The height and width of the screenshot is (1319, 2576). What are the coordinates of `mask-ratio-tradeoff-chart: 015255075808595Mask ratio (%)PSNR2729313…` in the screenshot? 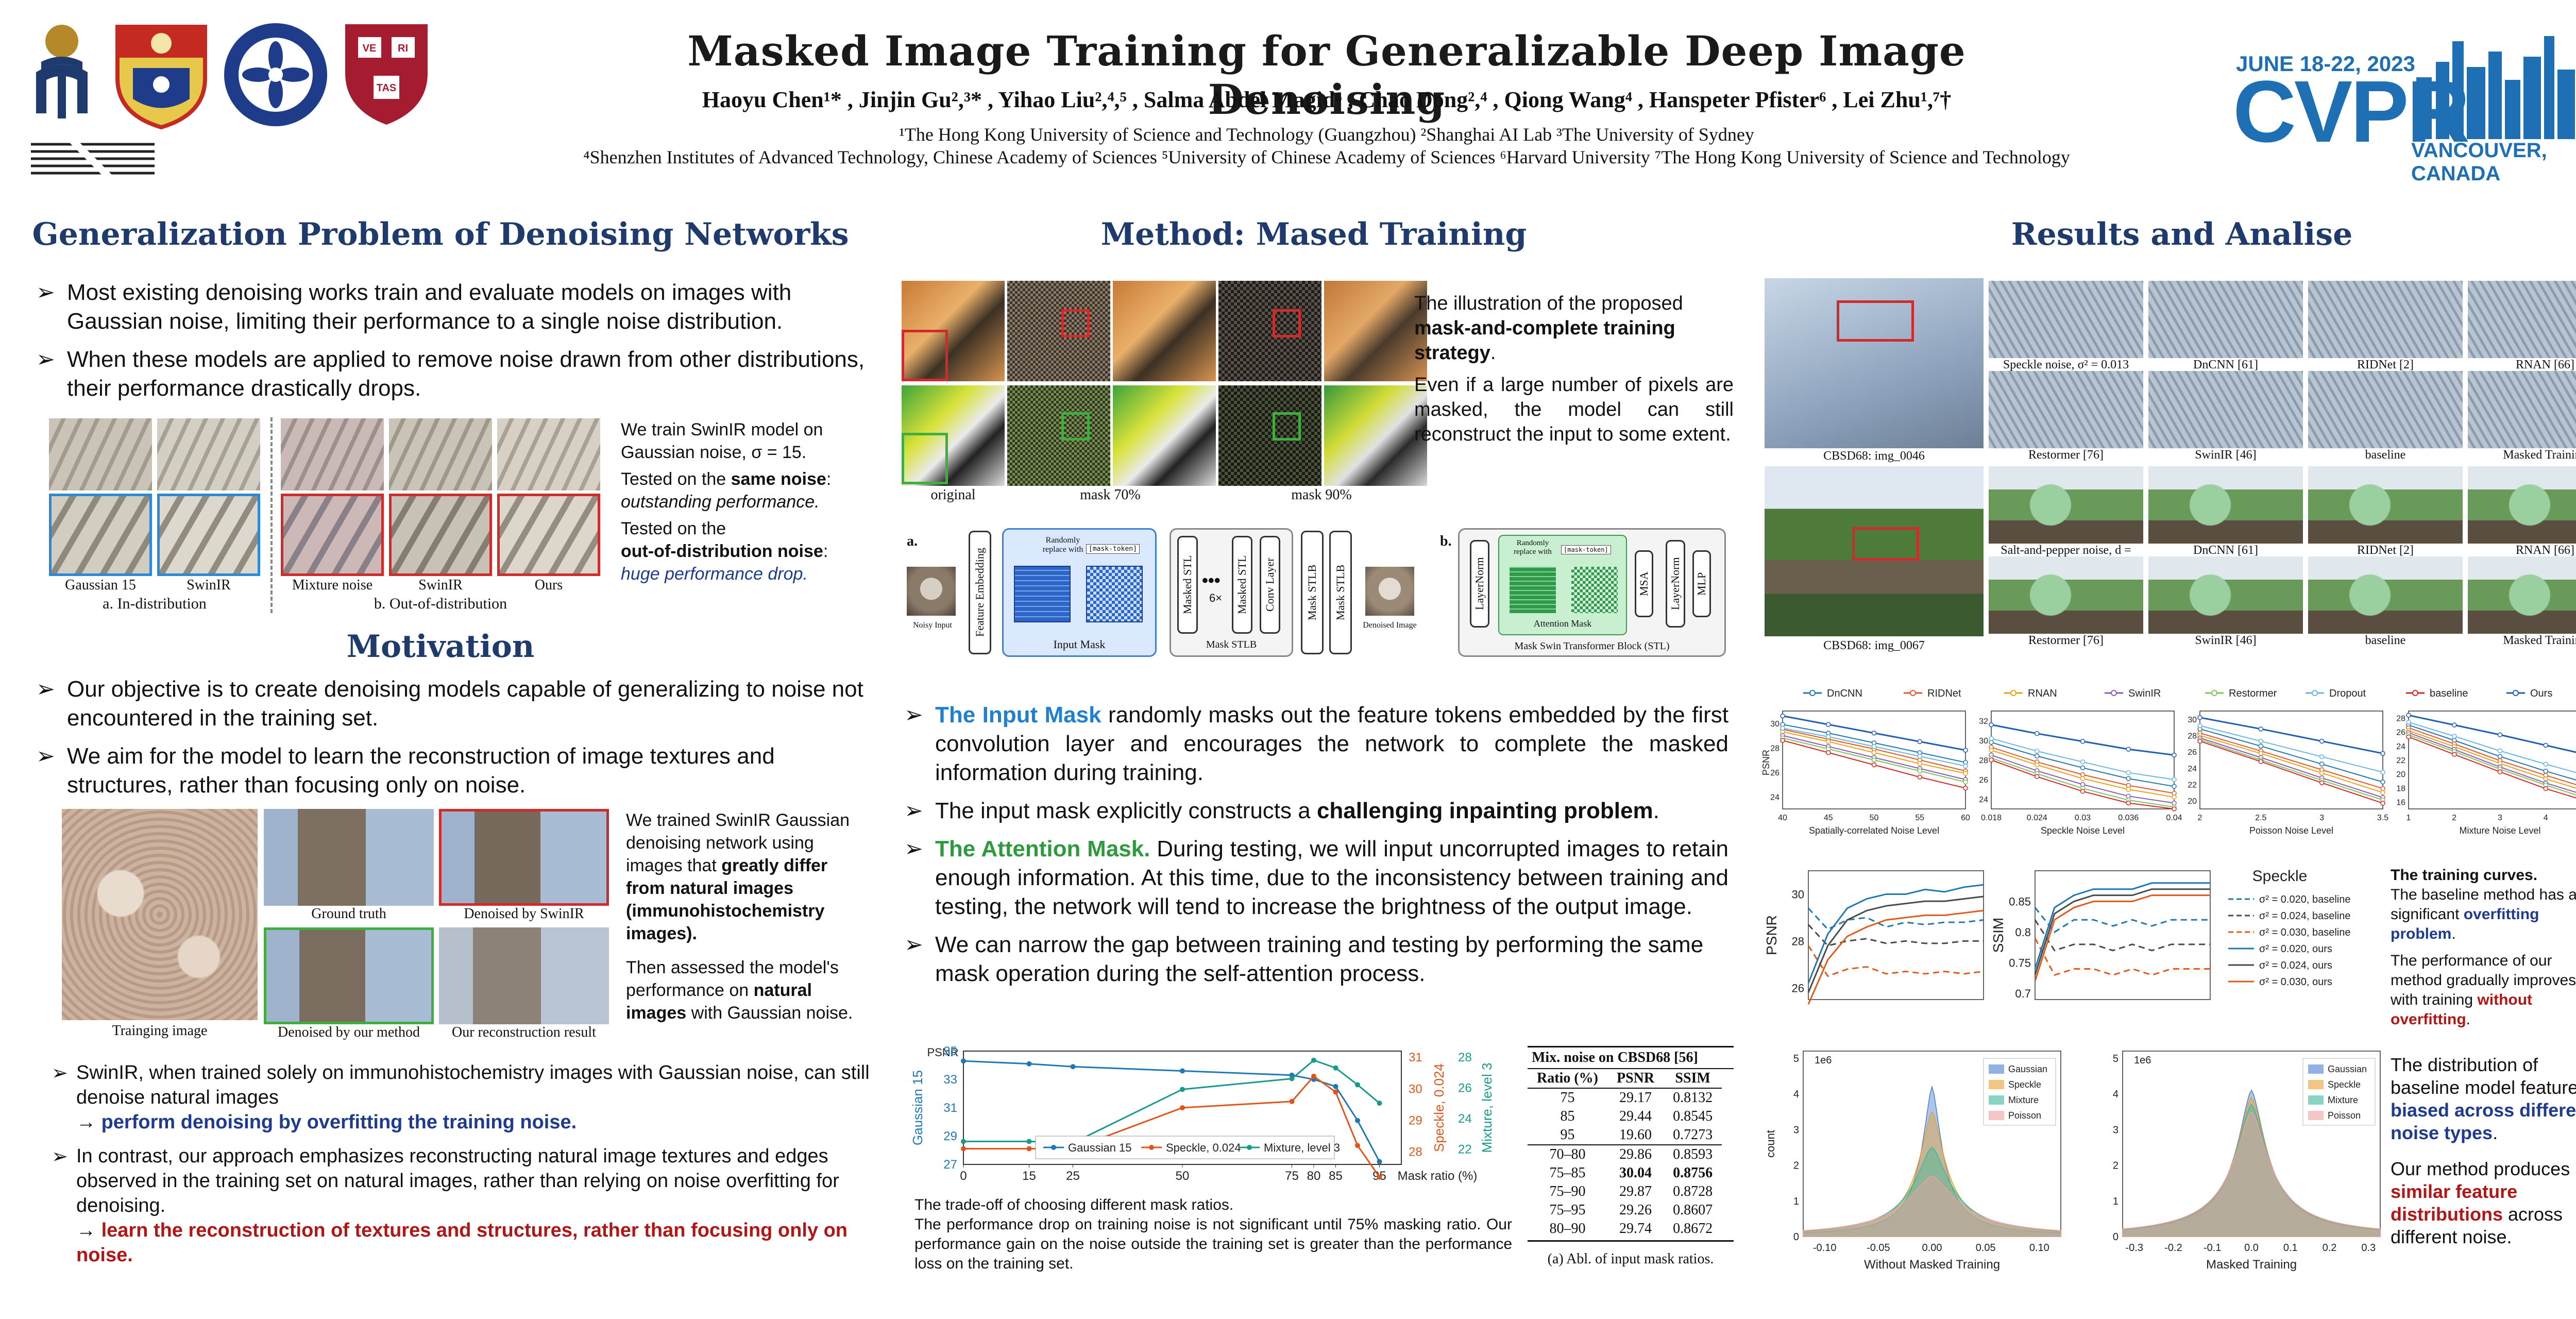 It's located at (1202, 1113).